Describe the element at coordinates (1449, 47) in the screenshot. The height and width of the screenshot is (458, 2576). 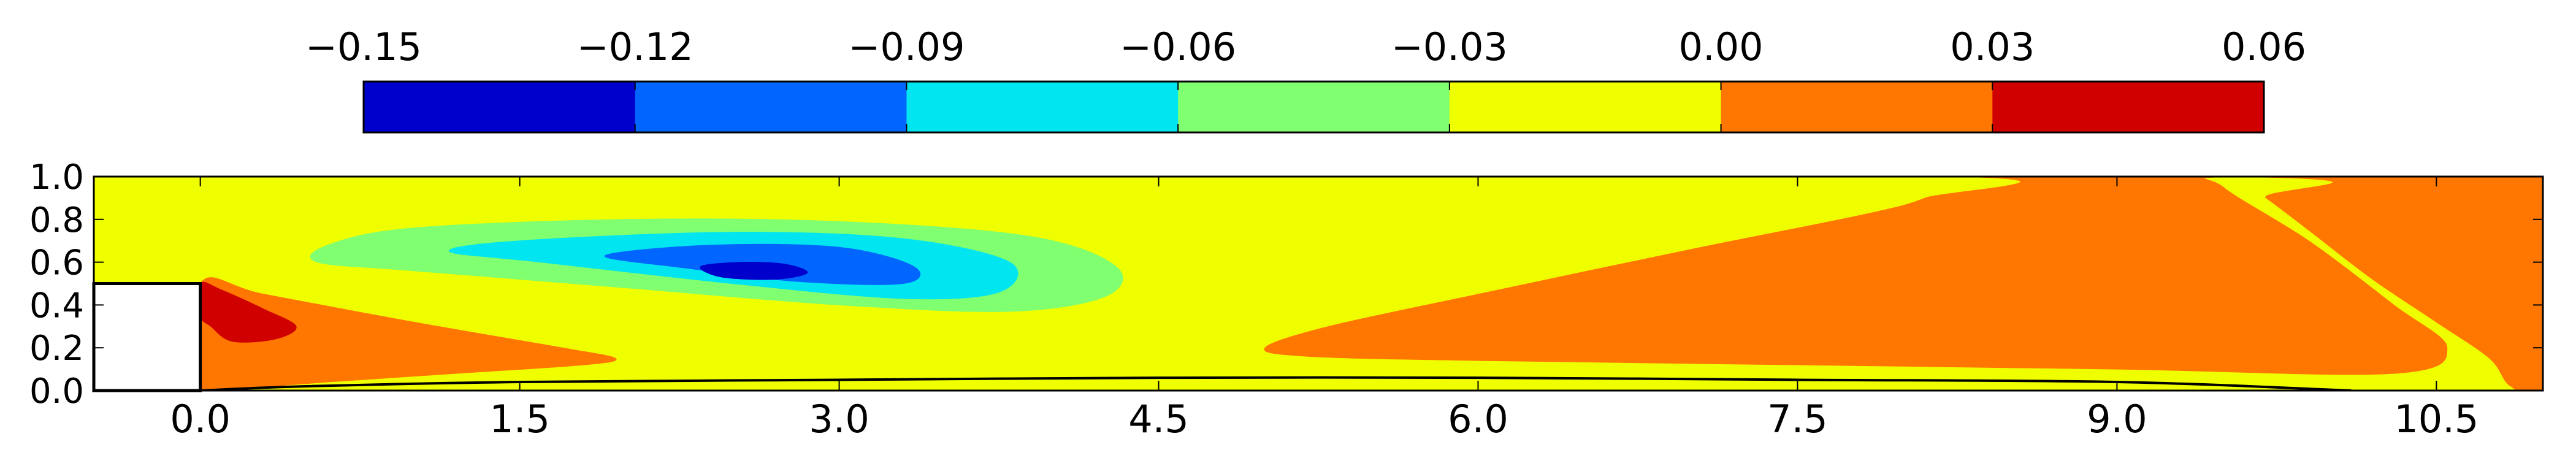
I see `colorbar-tick-label: −0.03` at that location.